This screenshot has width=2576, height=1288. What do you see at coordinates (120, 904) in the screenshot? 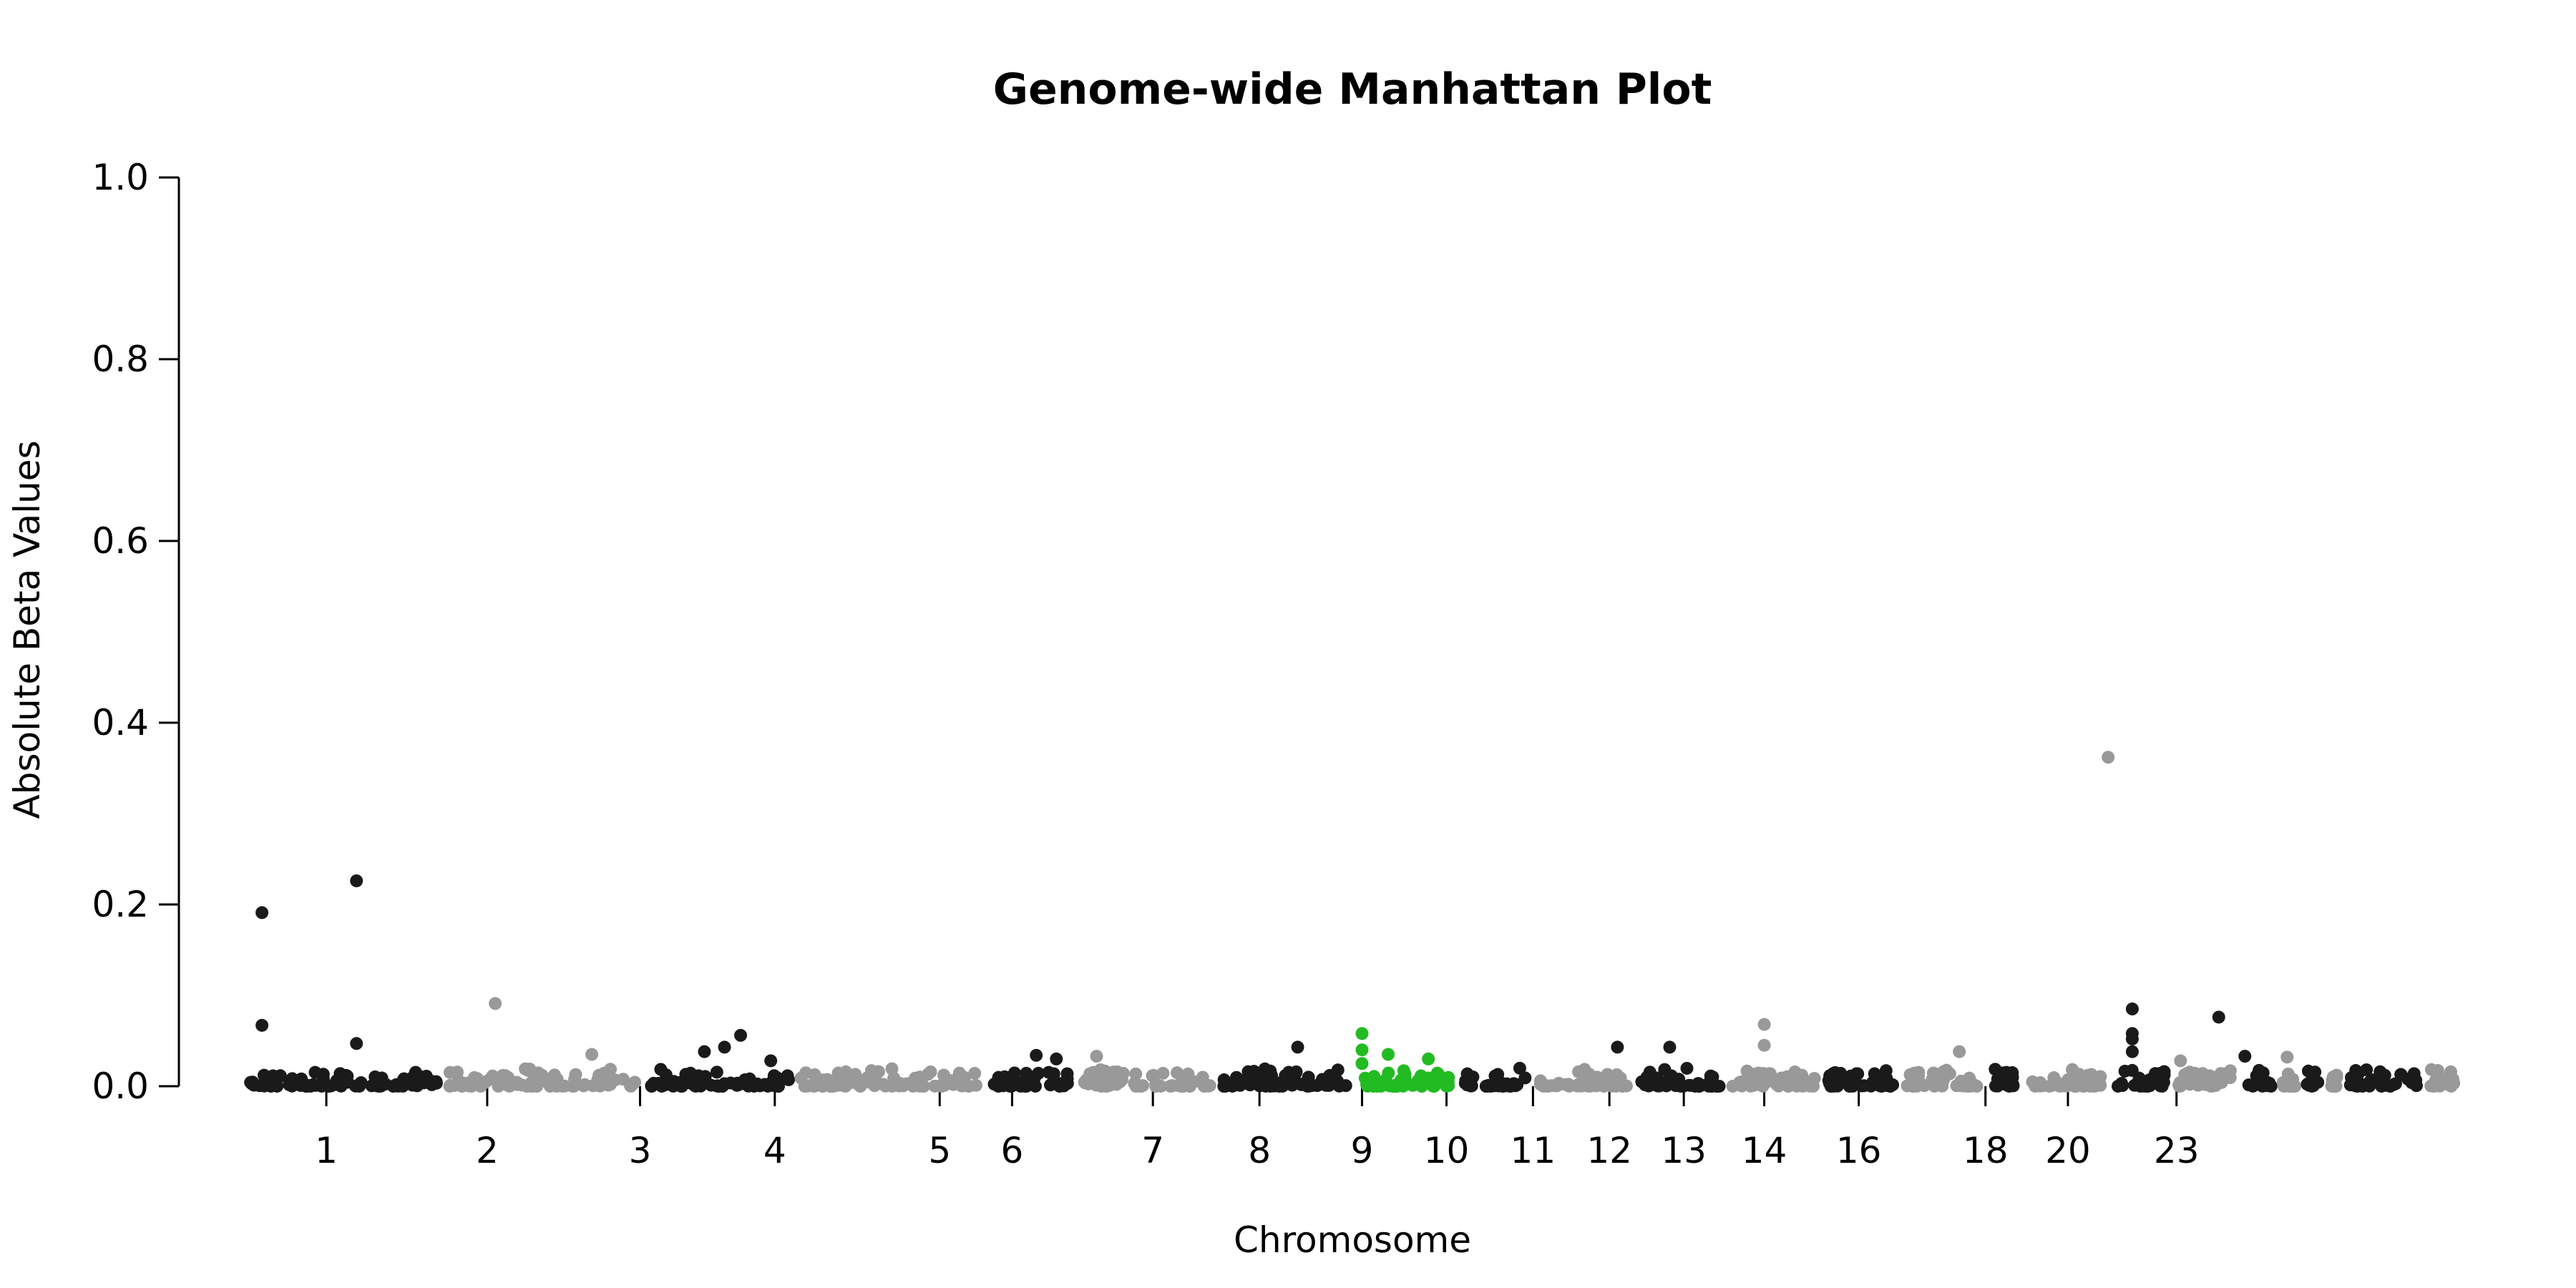
I see `y-tick-label: 0.2` at bounding box center [120, 904].